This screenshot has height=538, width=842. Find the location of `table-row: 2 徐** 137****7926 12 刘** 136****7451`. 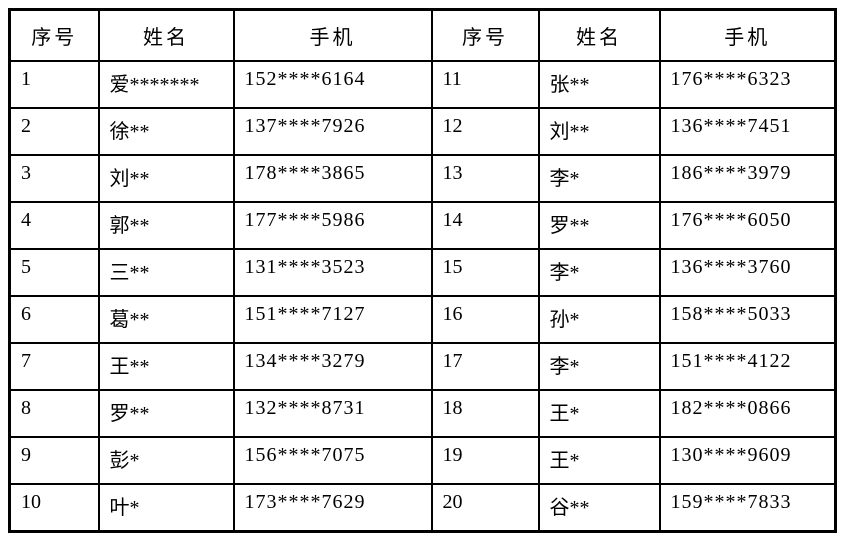

table-row: 2 徐** 137****7926 12 刘** 136****7451 is located at coordinates (422, 131).